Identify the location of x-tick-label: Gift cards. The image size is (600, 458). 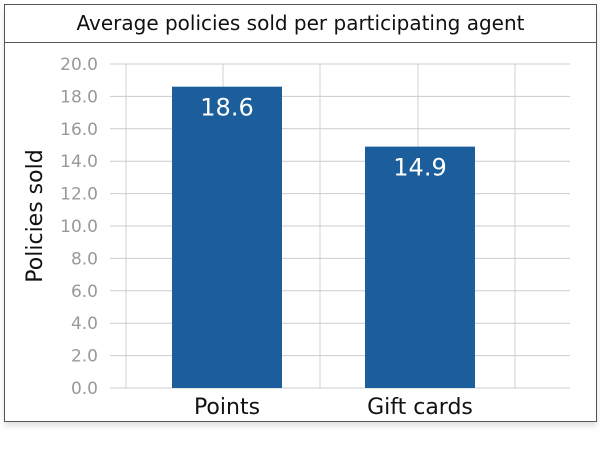
(420, 407).